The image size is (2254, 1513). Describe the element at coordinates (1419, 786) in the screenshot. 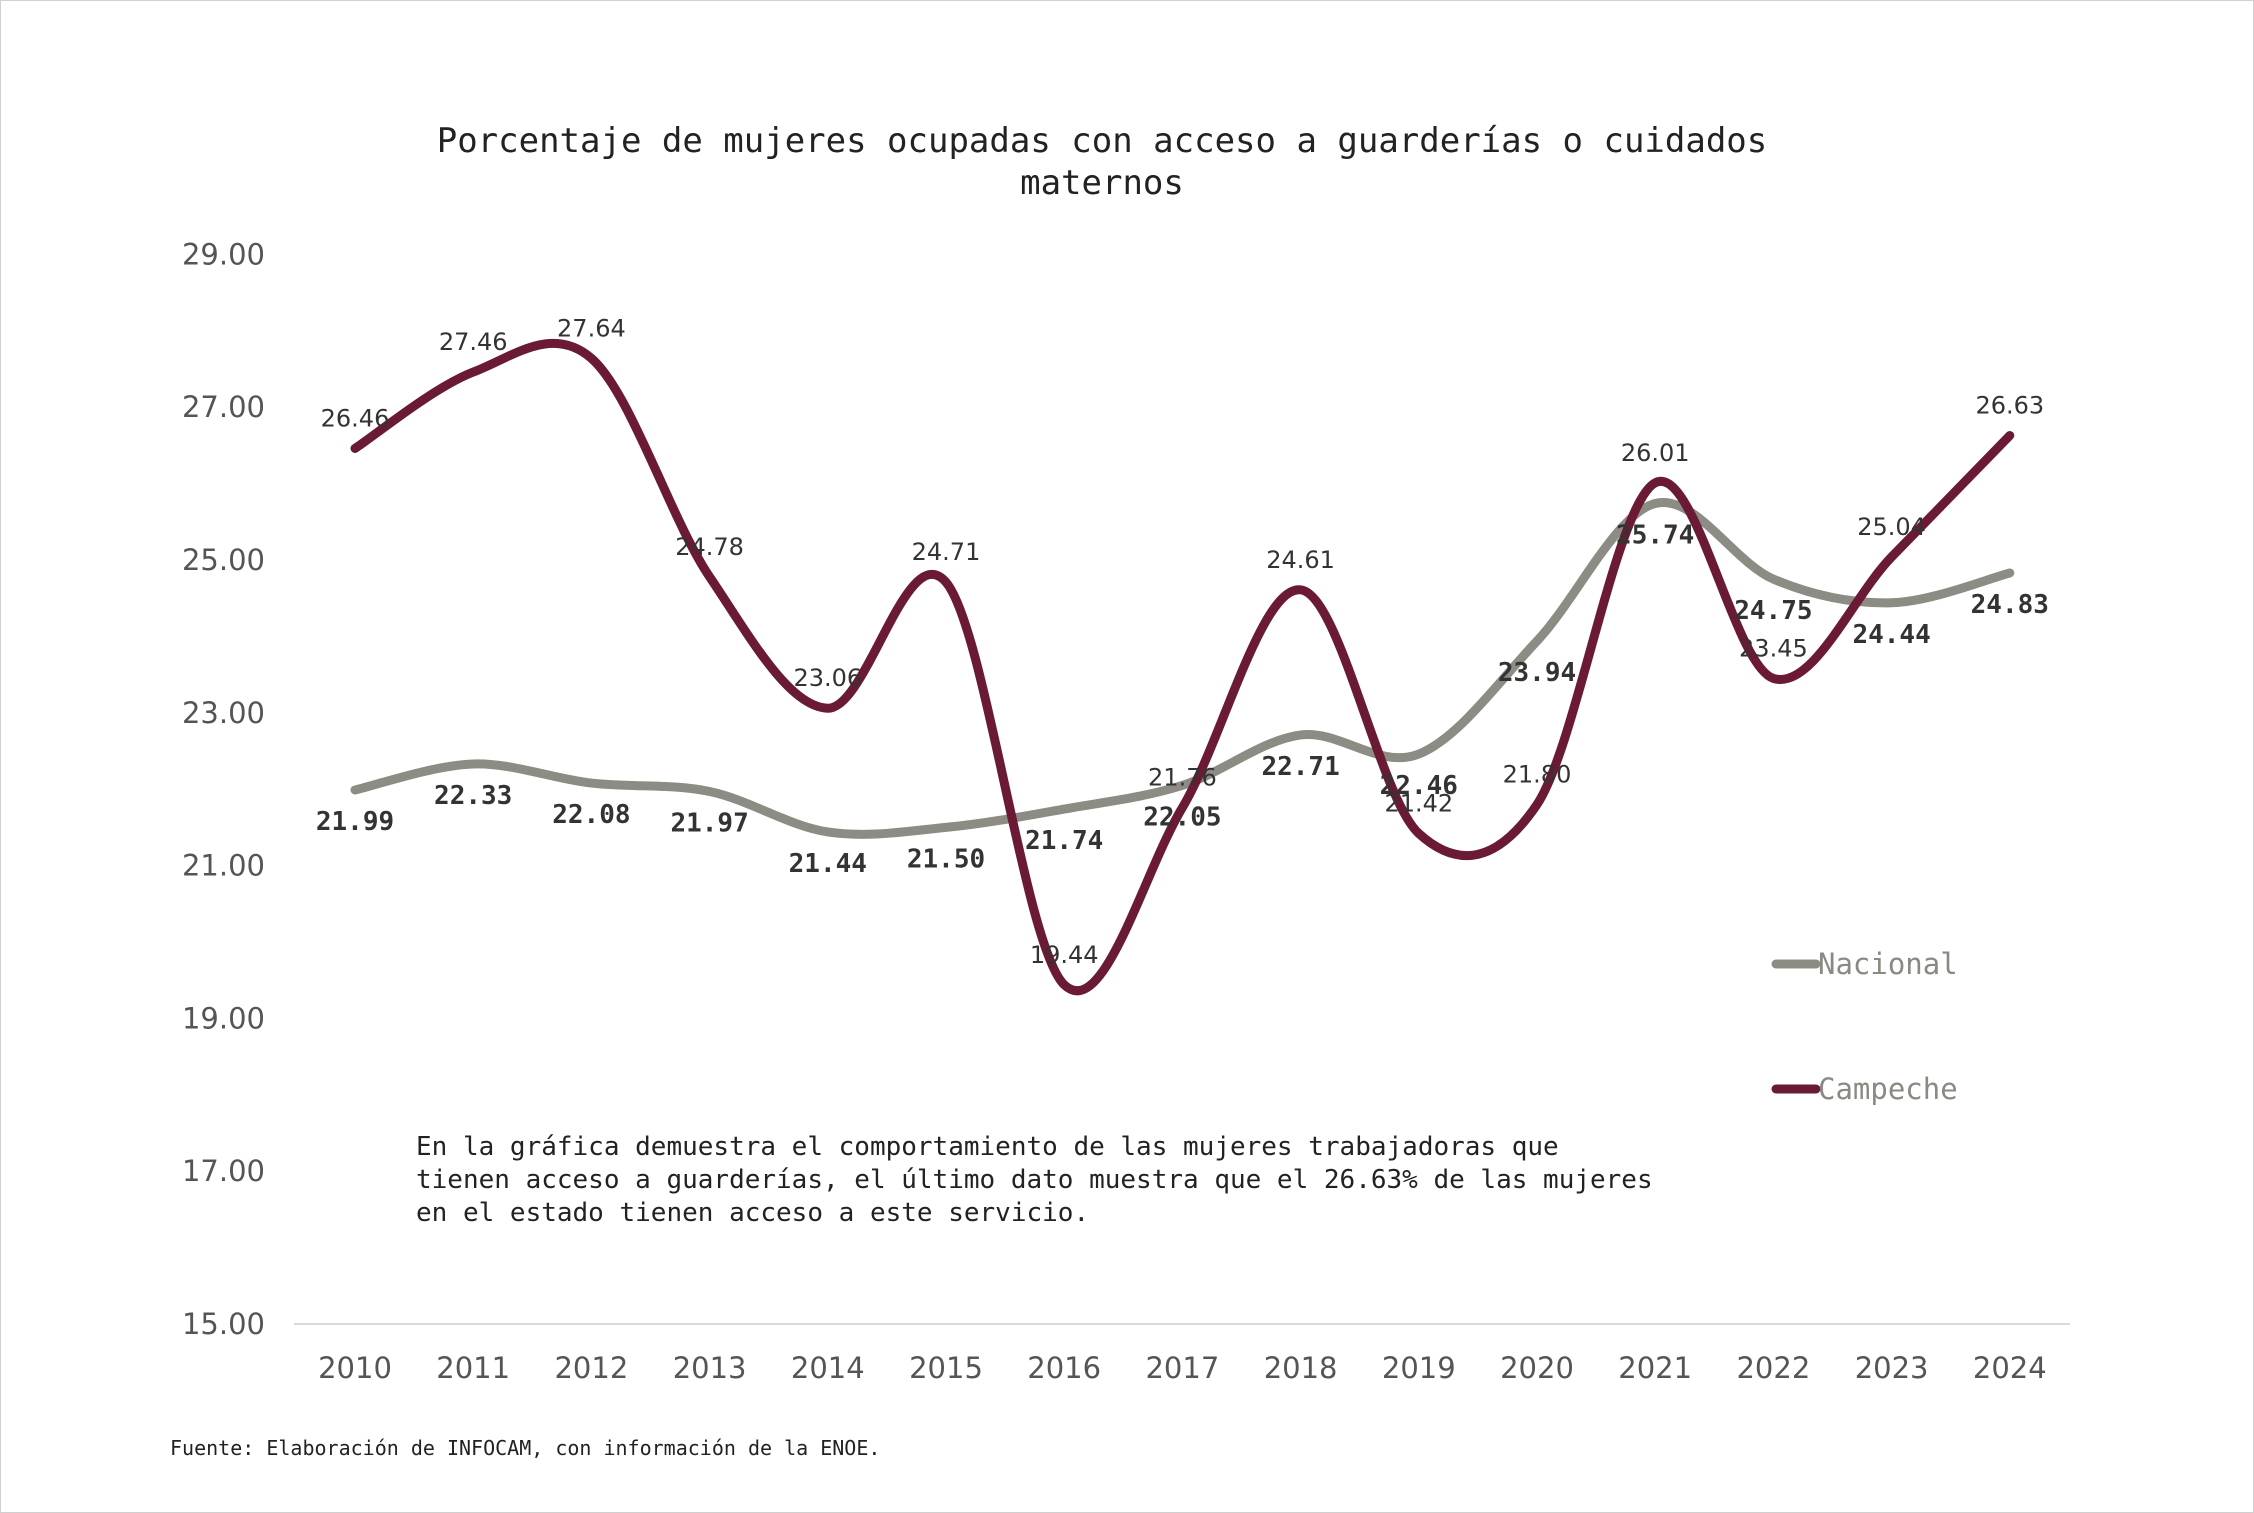

I see `nacional-data-label: 22.46` at that location.